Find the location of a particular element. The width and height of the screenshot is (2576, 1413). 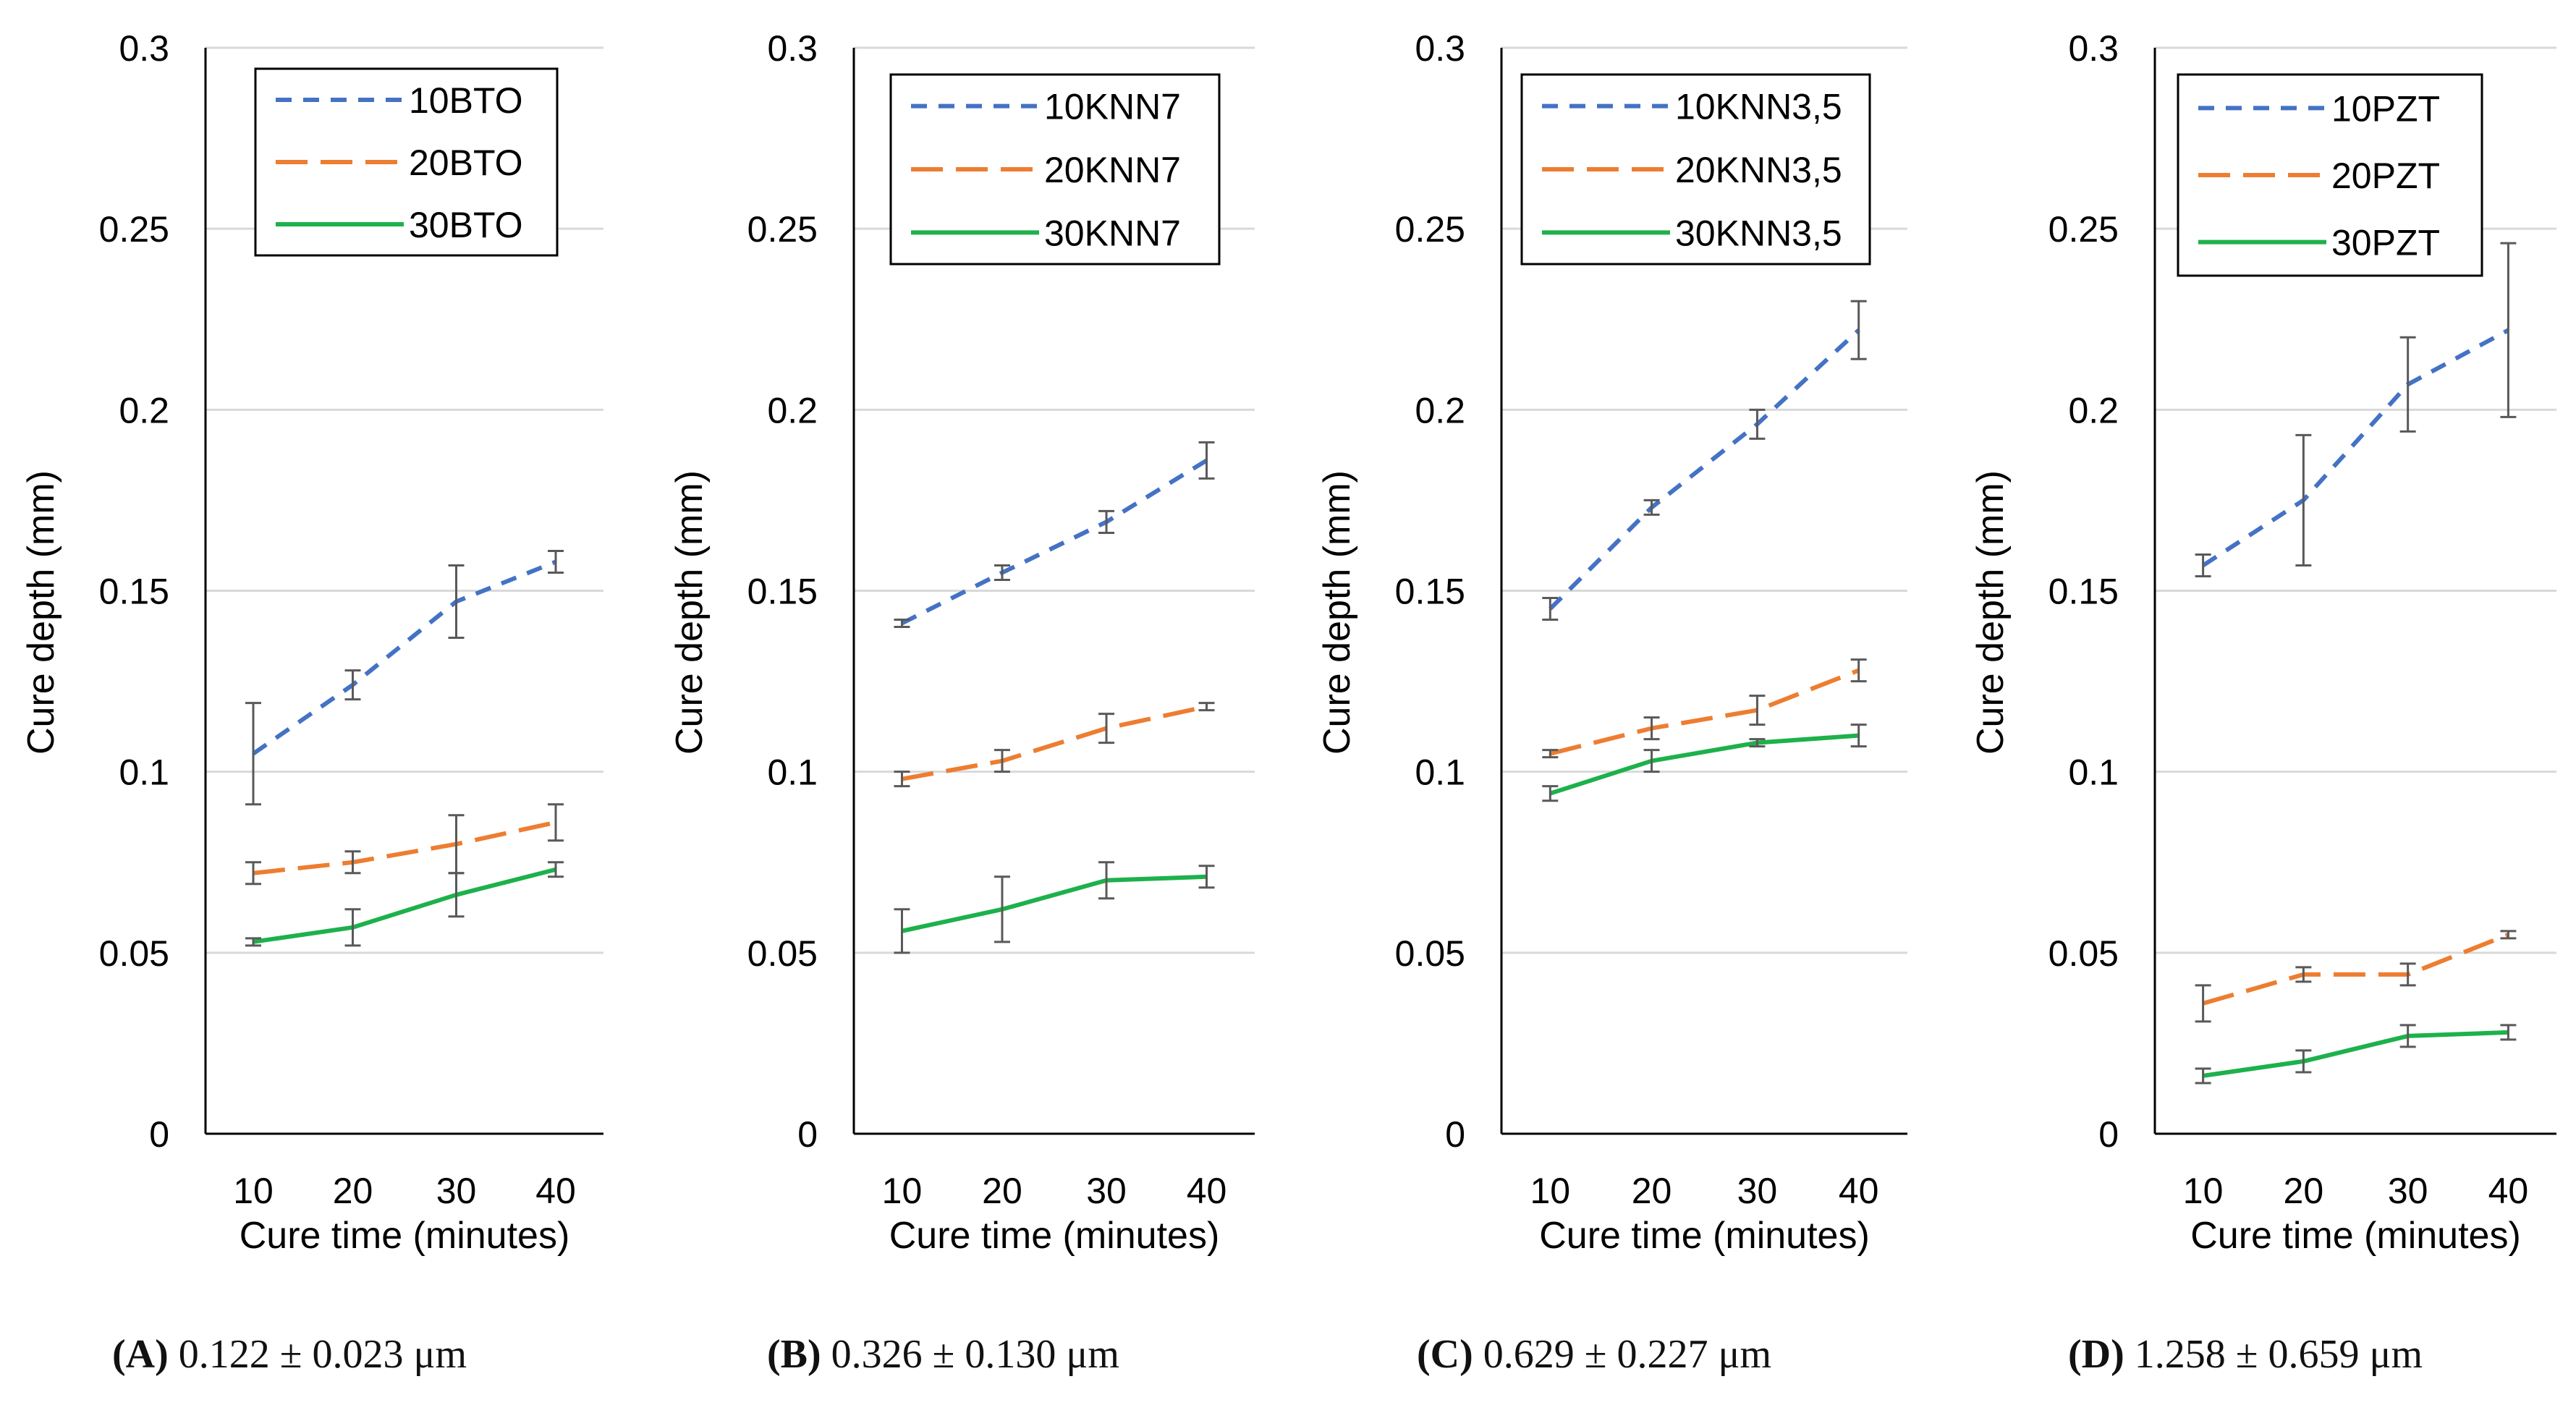

y-tick-label-d: 0.1 is located at coordinates (2093, 772).